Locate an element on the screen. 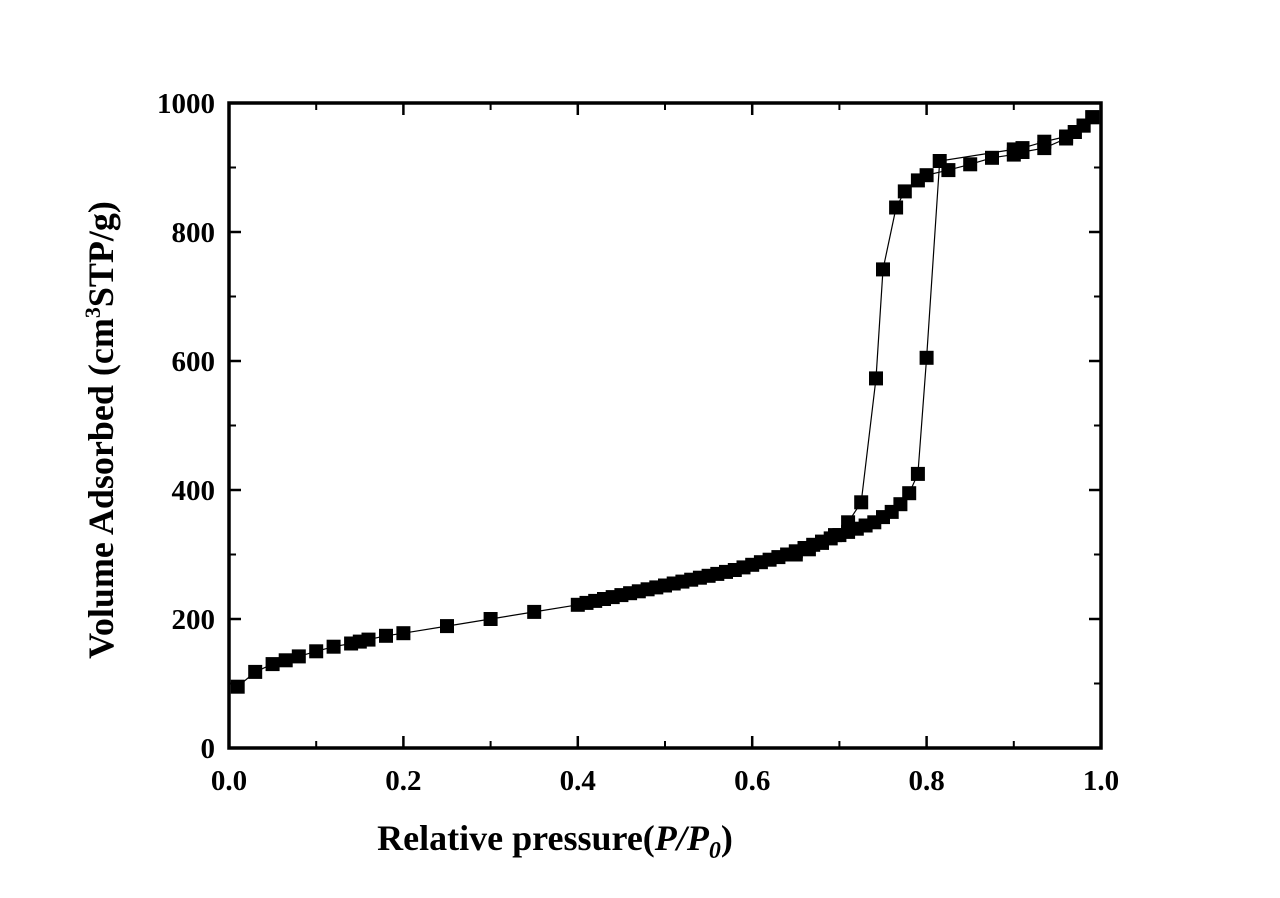 This screenshot has width=1280, height=898. desorption-line is located at coordinates (944, 336).